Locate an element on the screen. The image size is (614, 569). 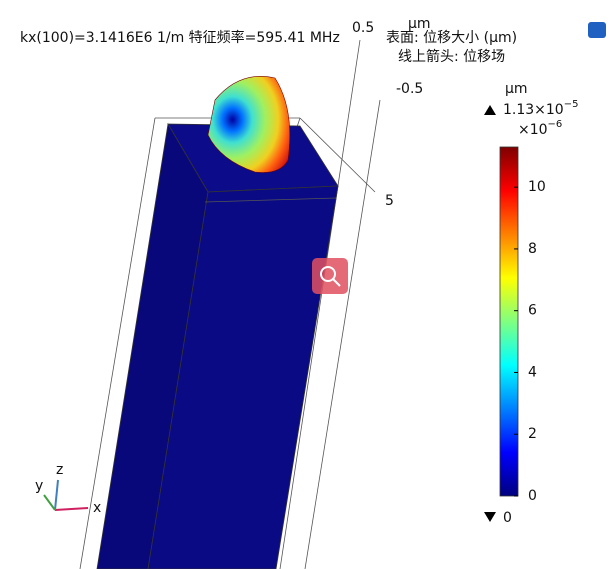
tick-label: 4 is located at coordinates (532, 372).